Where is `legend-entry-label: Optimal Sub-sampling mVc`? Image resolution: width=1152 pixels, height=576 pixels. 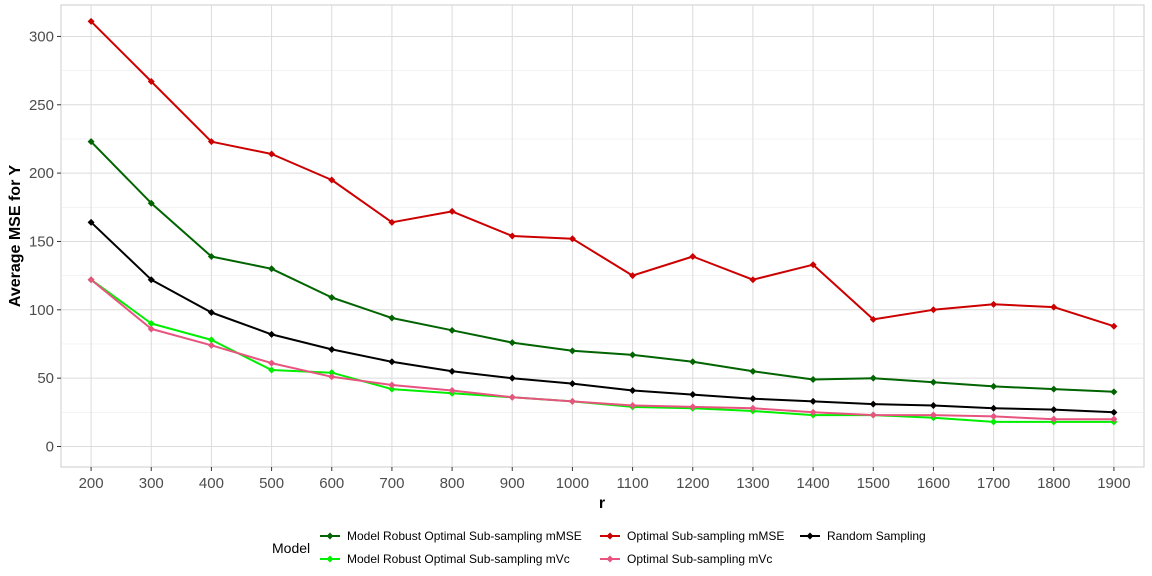 legend-entry-label: Optimal Sub-sampling mVc is located at coordinates (699, 559).